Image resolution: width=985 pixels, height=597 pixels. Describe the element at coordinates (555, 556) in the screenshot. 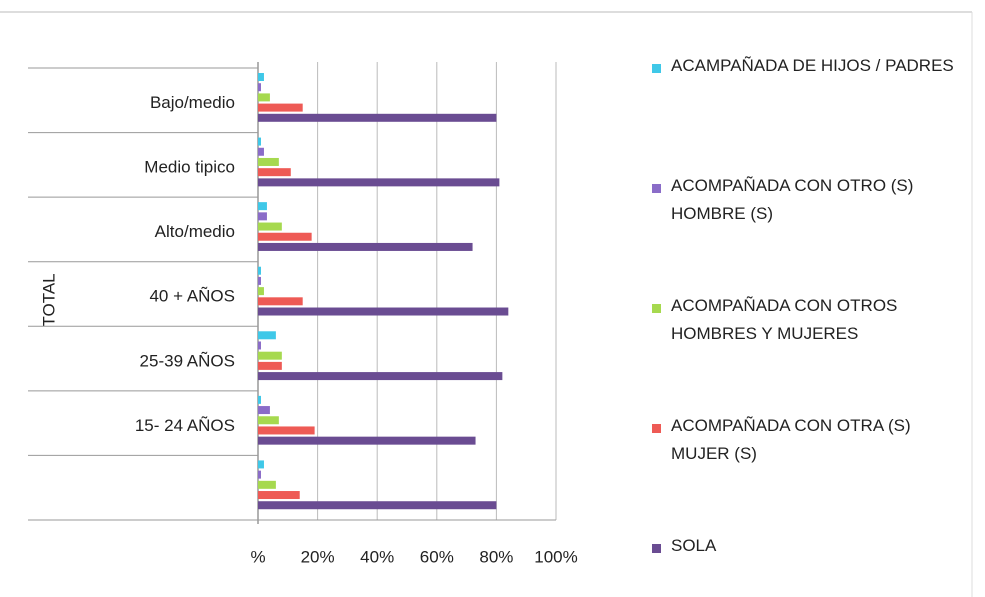

I see `x-tick-label: 100%` at that location.